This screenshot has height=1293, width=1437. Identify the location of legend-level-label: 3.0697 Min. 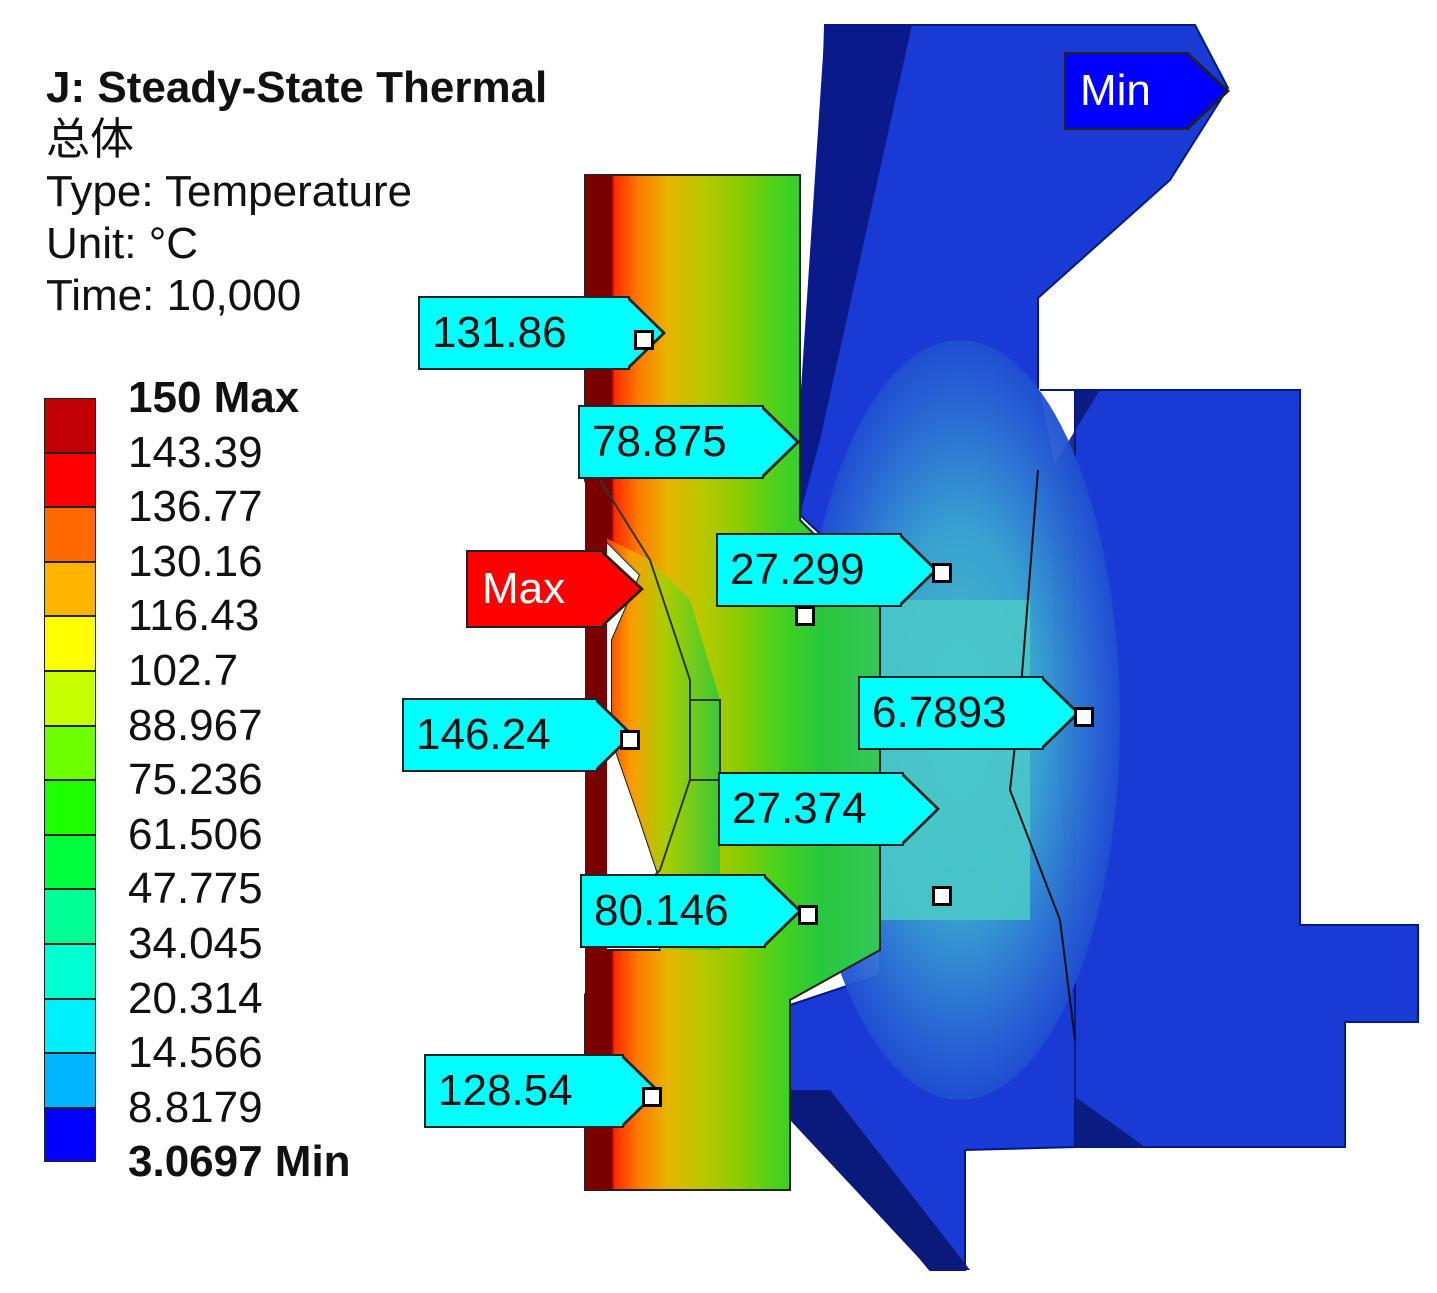
(239, 1162).